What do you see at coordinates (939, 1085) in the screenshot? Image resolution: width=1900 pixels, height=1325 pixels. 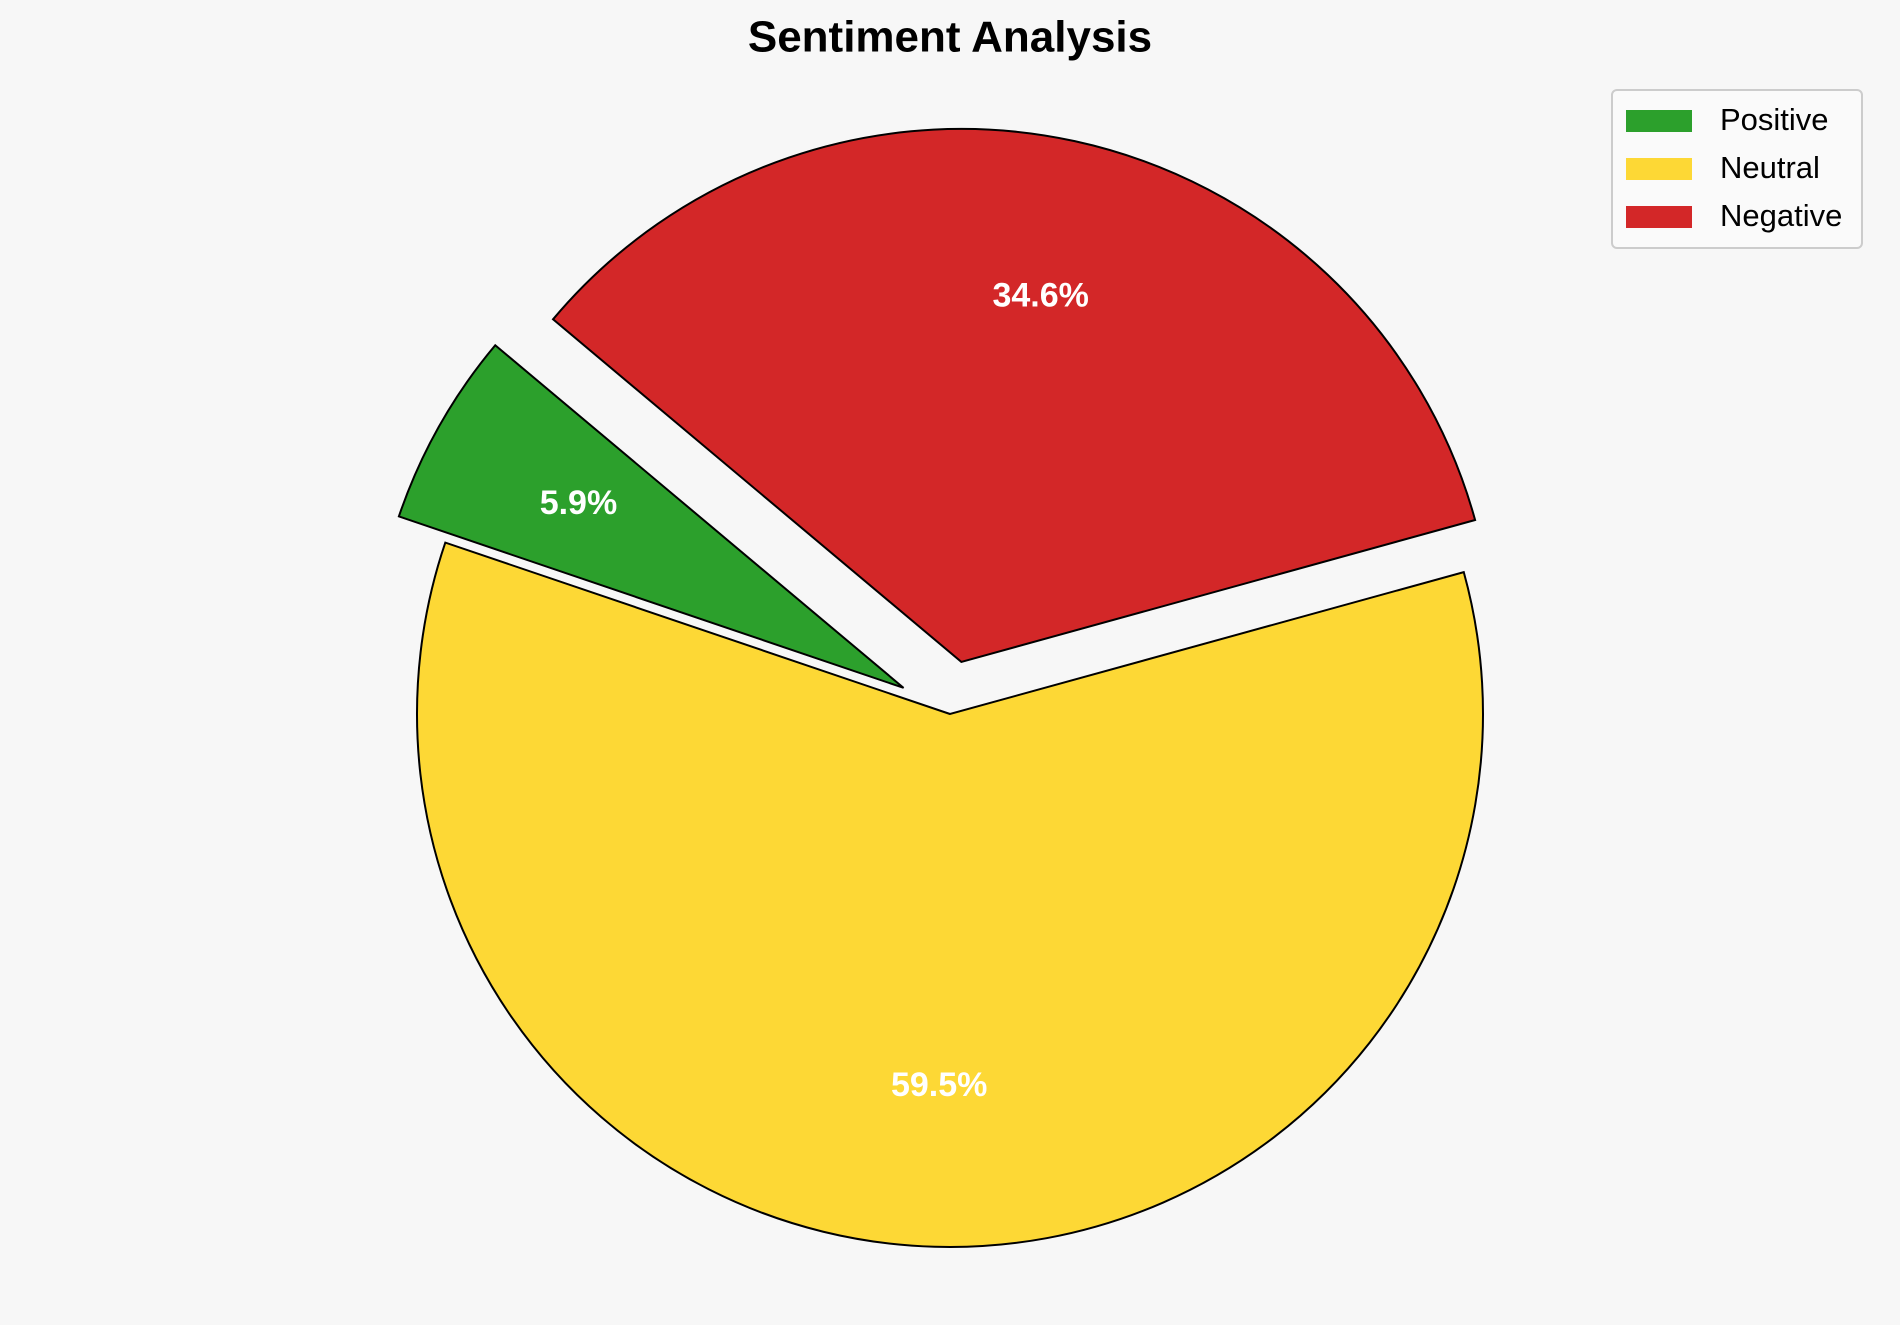 I see `slice-label: 59.5%` at bounding box center [939, 1085].